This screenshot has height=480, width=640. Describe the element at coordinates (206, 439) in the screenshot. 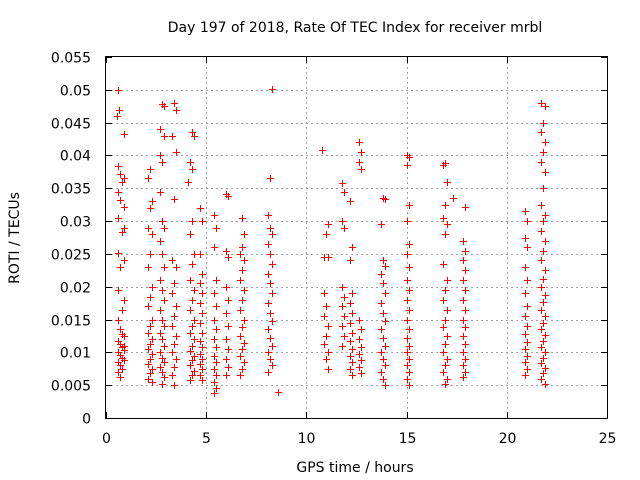

I see `x-tick-label: 5` at that location.